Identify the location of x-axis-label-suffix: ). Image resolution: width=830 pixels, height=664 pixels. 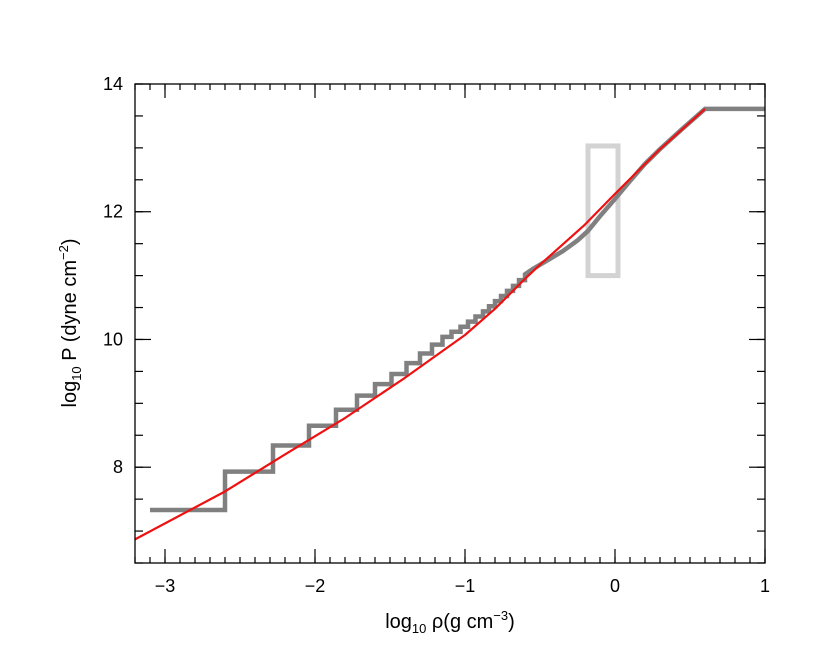
(511, 622).